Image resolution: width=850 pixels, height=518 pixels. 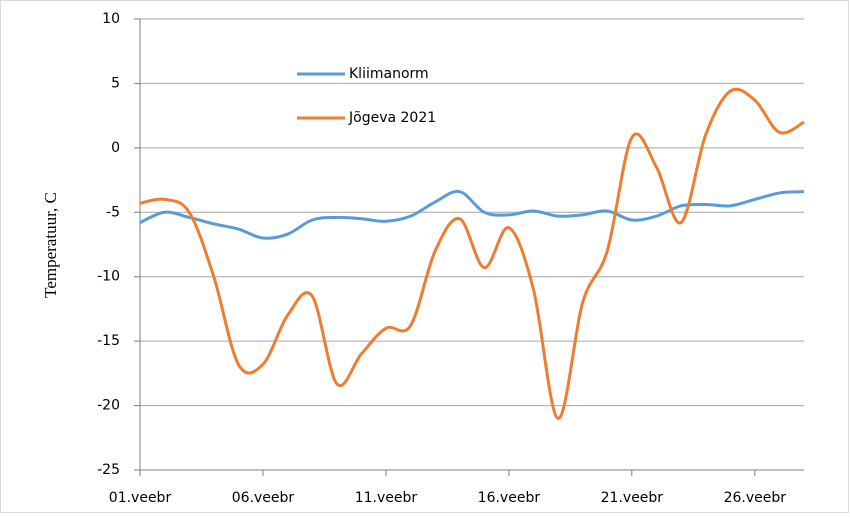 What do you see at coordinates (632, 498) in the screenshot?
I see `x-tick-label: 21.veebr` at bounding box center [632, 498].